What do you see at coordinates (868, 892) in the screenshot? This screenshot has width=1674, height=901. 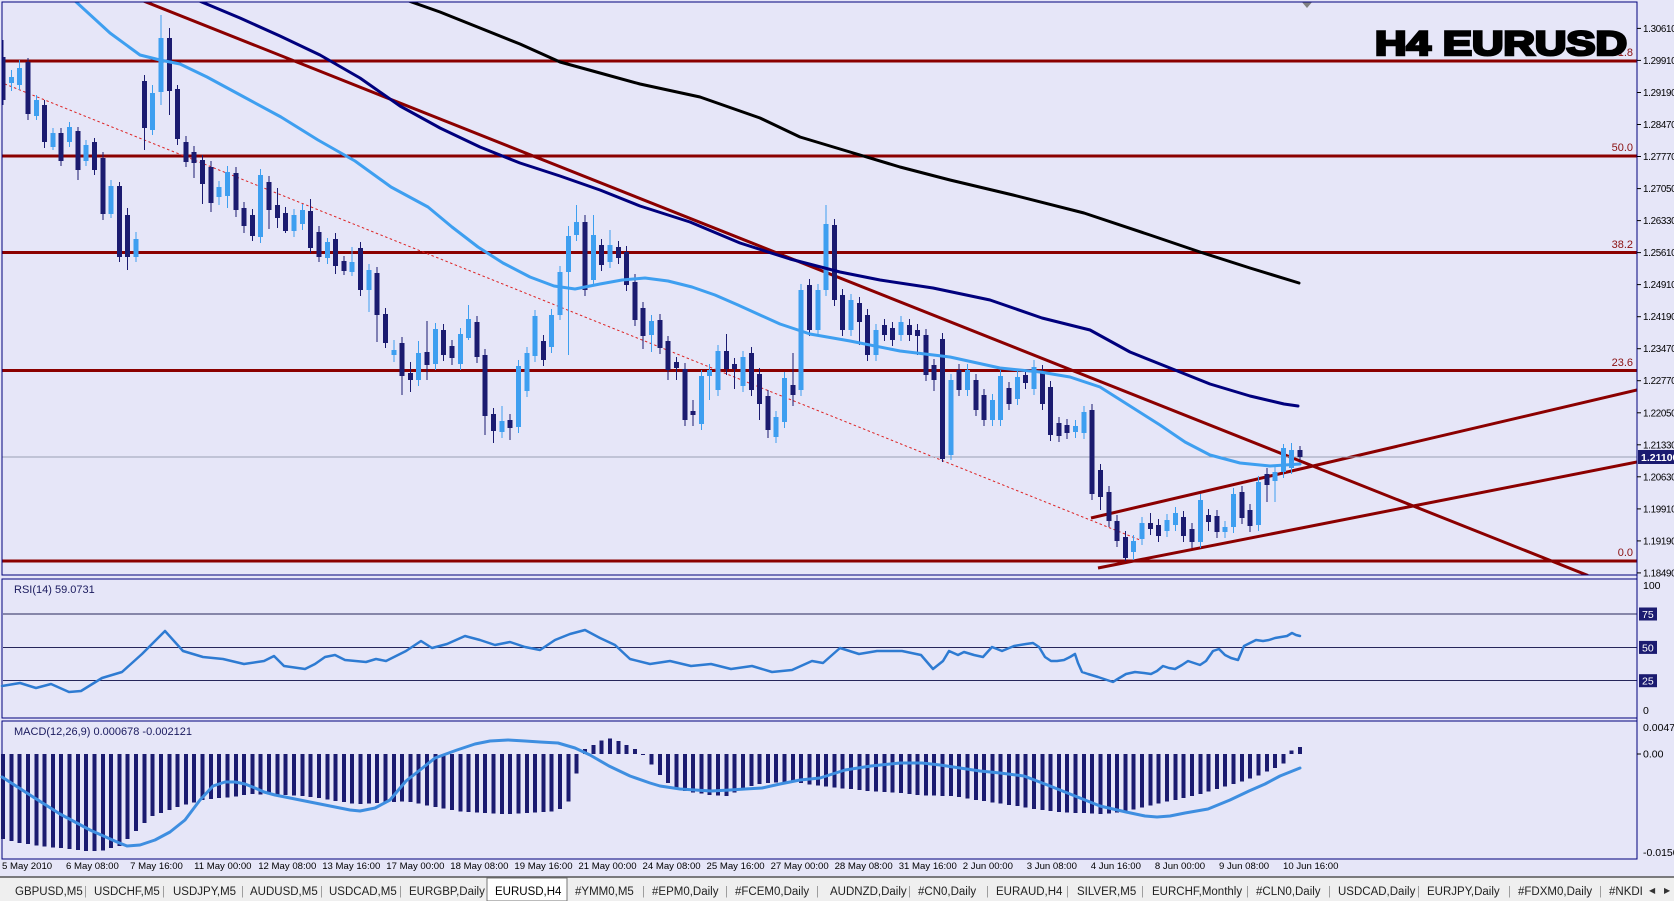 I see `svg-text: AUDNZD,Daily` at bounding box center [868, 892].